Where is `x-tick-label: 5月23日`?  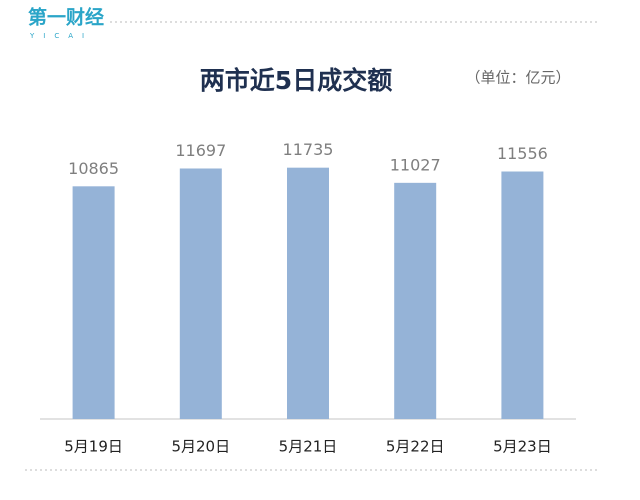
x-tick-label: 5月23日 is located at coordinates (522, 447).